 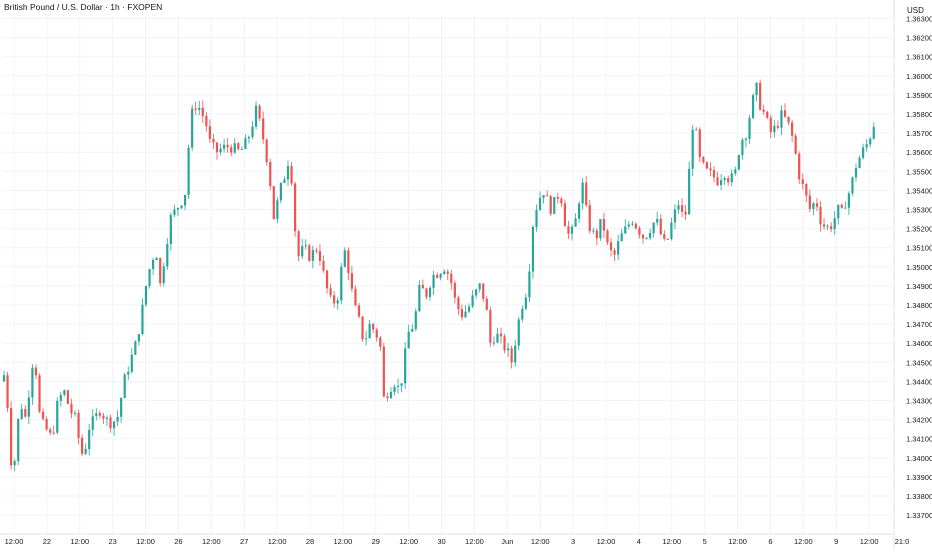 What do you see at coordinates (919, 76) in the screenshot?
I see `price-tick-label: 1.36000` at bounding box center [919, 76].